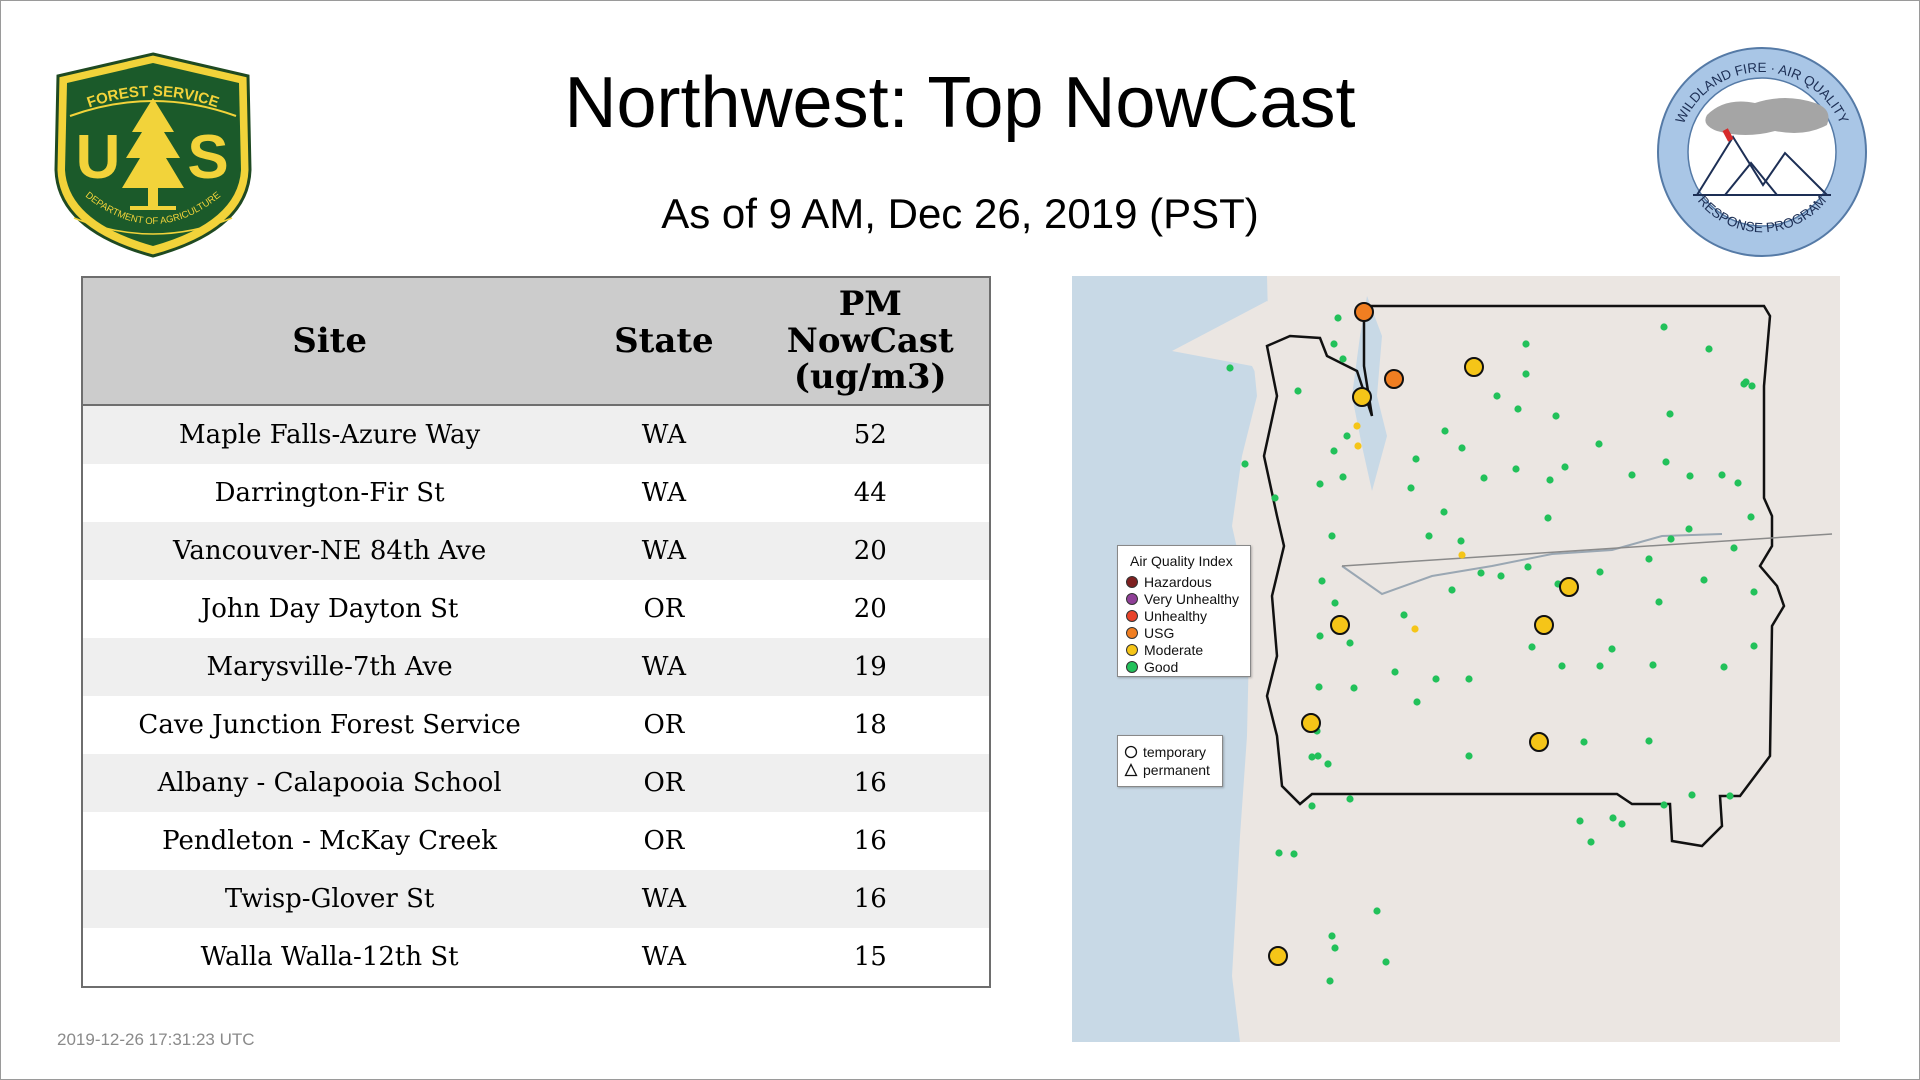 Image resolution: width=1920 pixels, height=1080 pixels. What do you see at coordinates (536, 493) in the screenshot?
I see `table-row: Darrington-Fir St WA 44` at bounding box center [536, 493].